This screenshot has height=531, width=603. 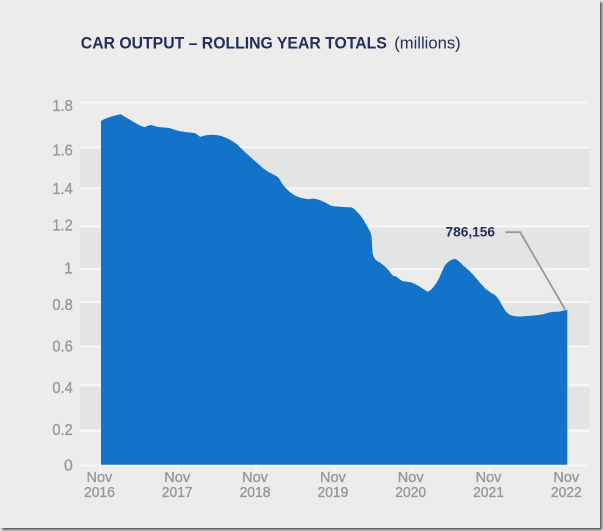 What do you see at coordinates (566, 493) in the screenshot?
I see `svg-text: 2022` at bounding box center [566, 493].